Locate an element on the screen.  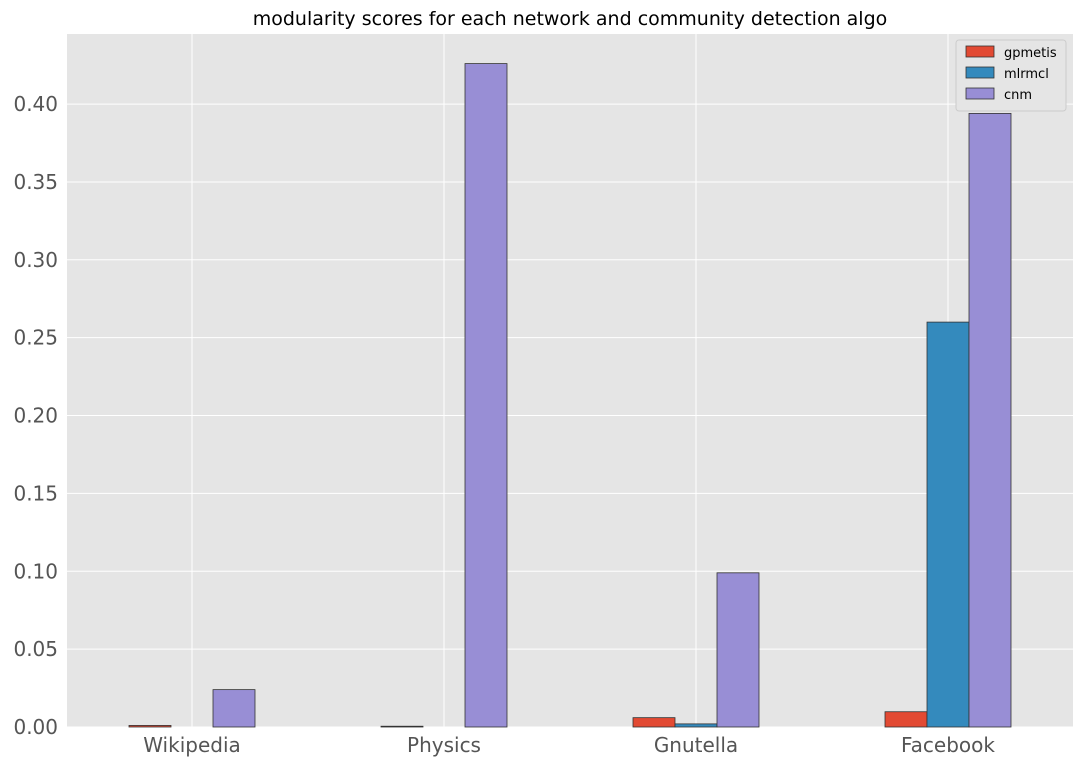
x-axis-ticks: Wikipedia Physics Gnutella Facebook is located at coordinates (569, 745).